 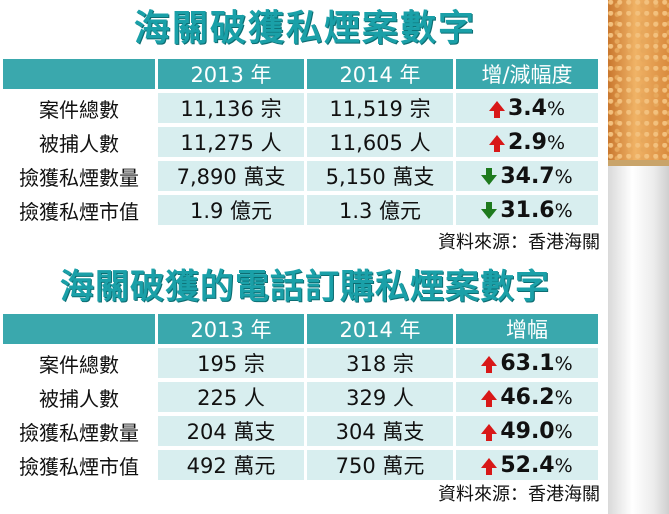 I want to click on value-2013: 204 萬支, so click(x=231, y=431).